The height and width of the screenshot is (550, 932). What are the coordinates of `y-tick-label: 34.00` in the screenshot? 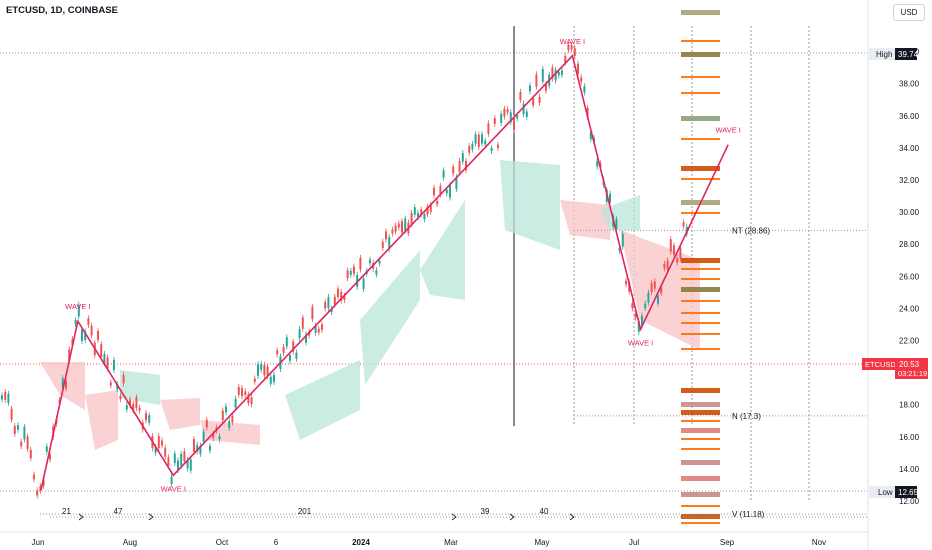 It's located at (909, 148).